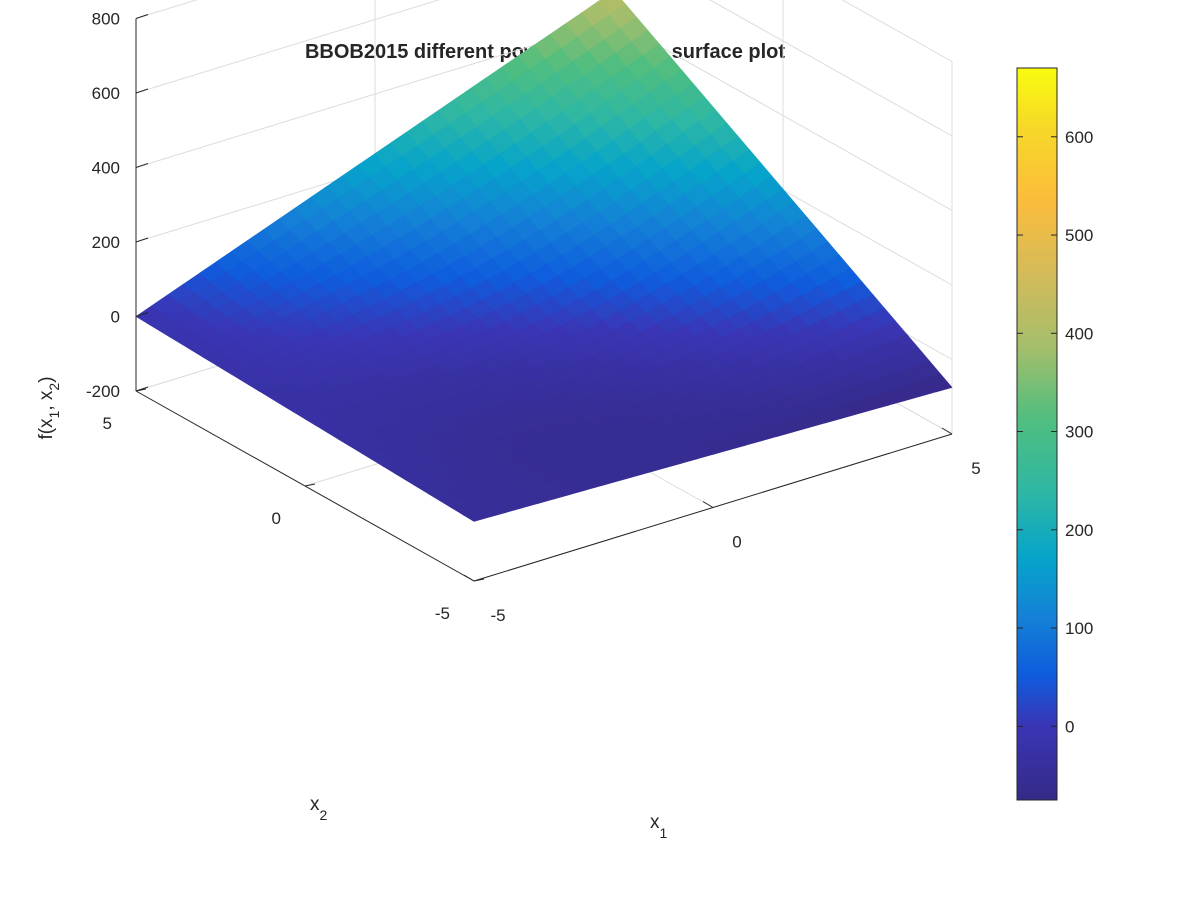  I want to click on x-tick-label: 0, so click(736, 542).